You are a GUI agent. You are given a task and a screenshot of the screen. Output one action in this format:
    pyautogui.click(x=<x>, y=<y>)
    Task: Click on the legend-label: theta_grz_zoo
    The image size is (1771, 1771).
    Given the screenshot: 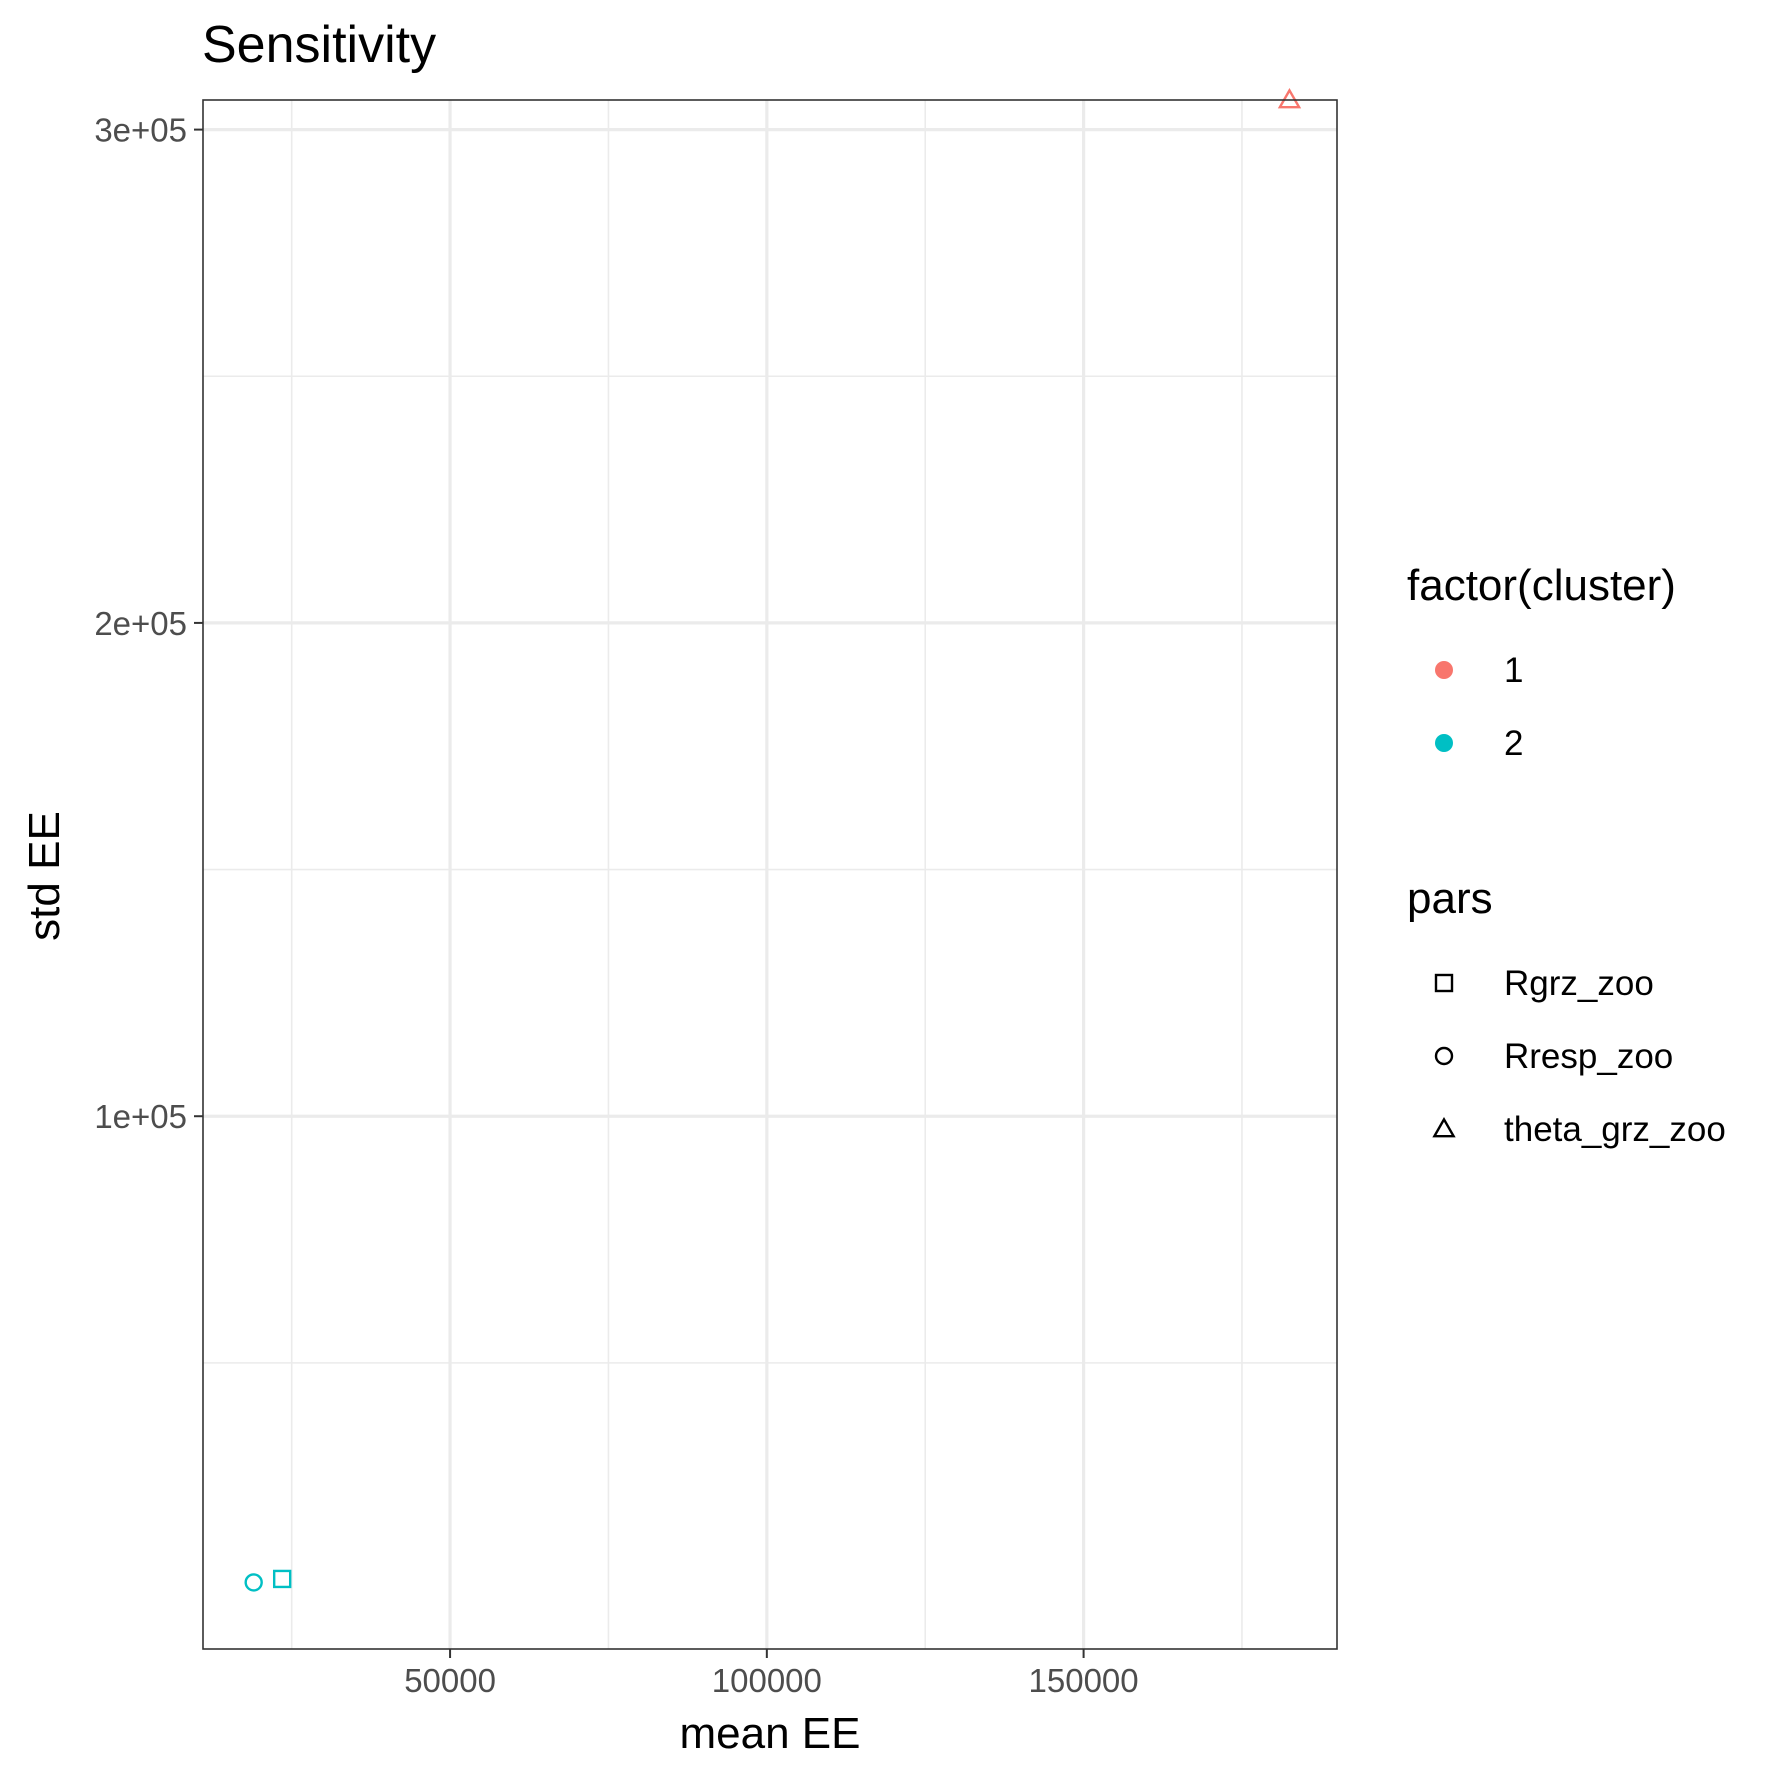 What is the action you would take?
    pyautogui.click(x=1615, y=1129)
    